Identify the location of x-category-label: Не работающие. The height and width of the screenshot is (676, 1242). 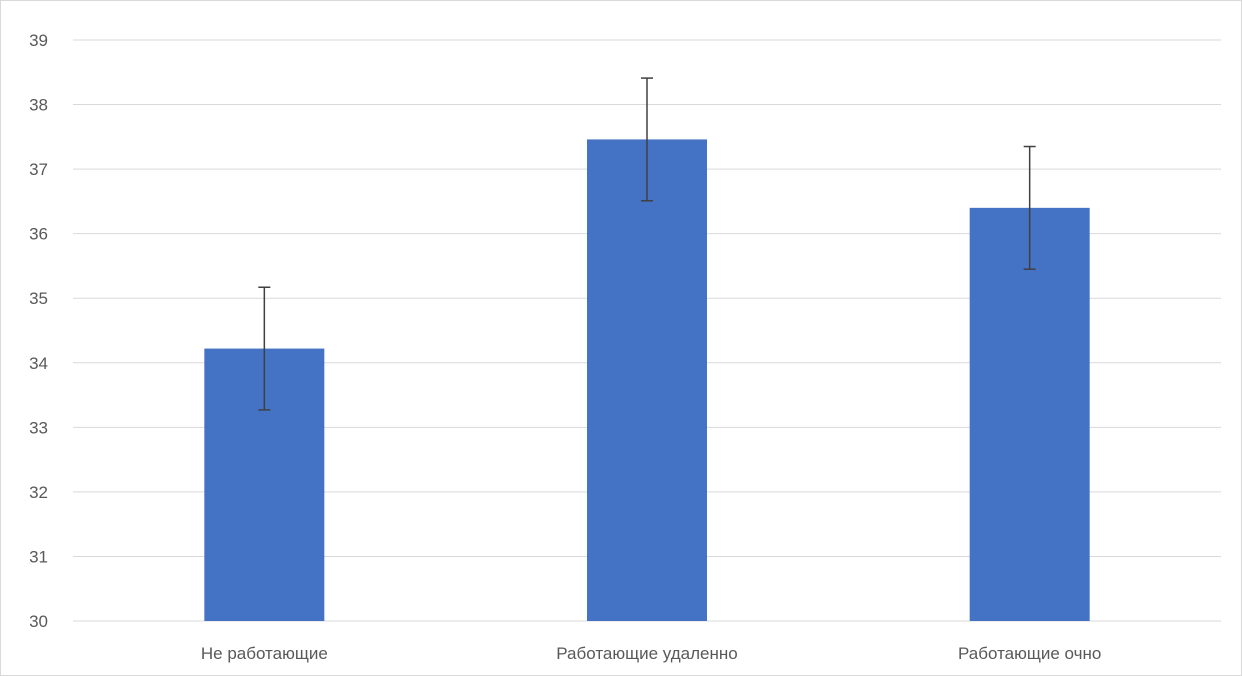
(264, 653).